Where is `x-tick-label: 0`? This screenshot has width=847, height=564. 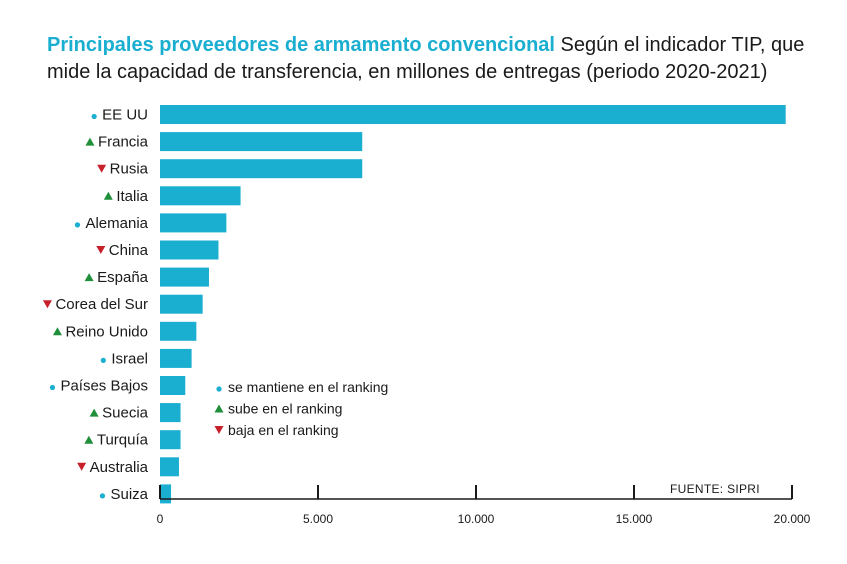
x-tick-label: 0 is located at coordinates (160, 519).